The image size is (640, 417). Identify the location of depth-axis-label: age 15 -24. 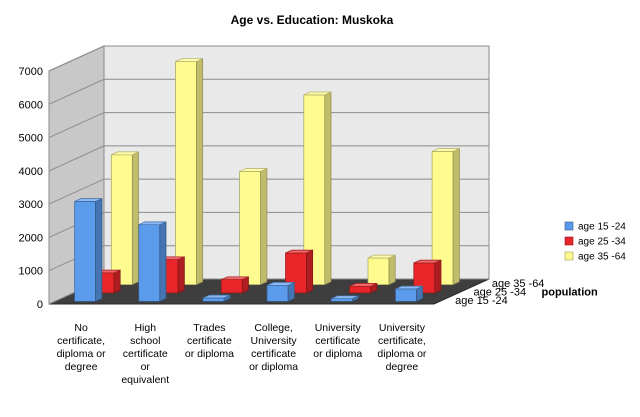
(481, 301).